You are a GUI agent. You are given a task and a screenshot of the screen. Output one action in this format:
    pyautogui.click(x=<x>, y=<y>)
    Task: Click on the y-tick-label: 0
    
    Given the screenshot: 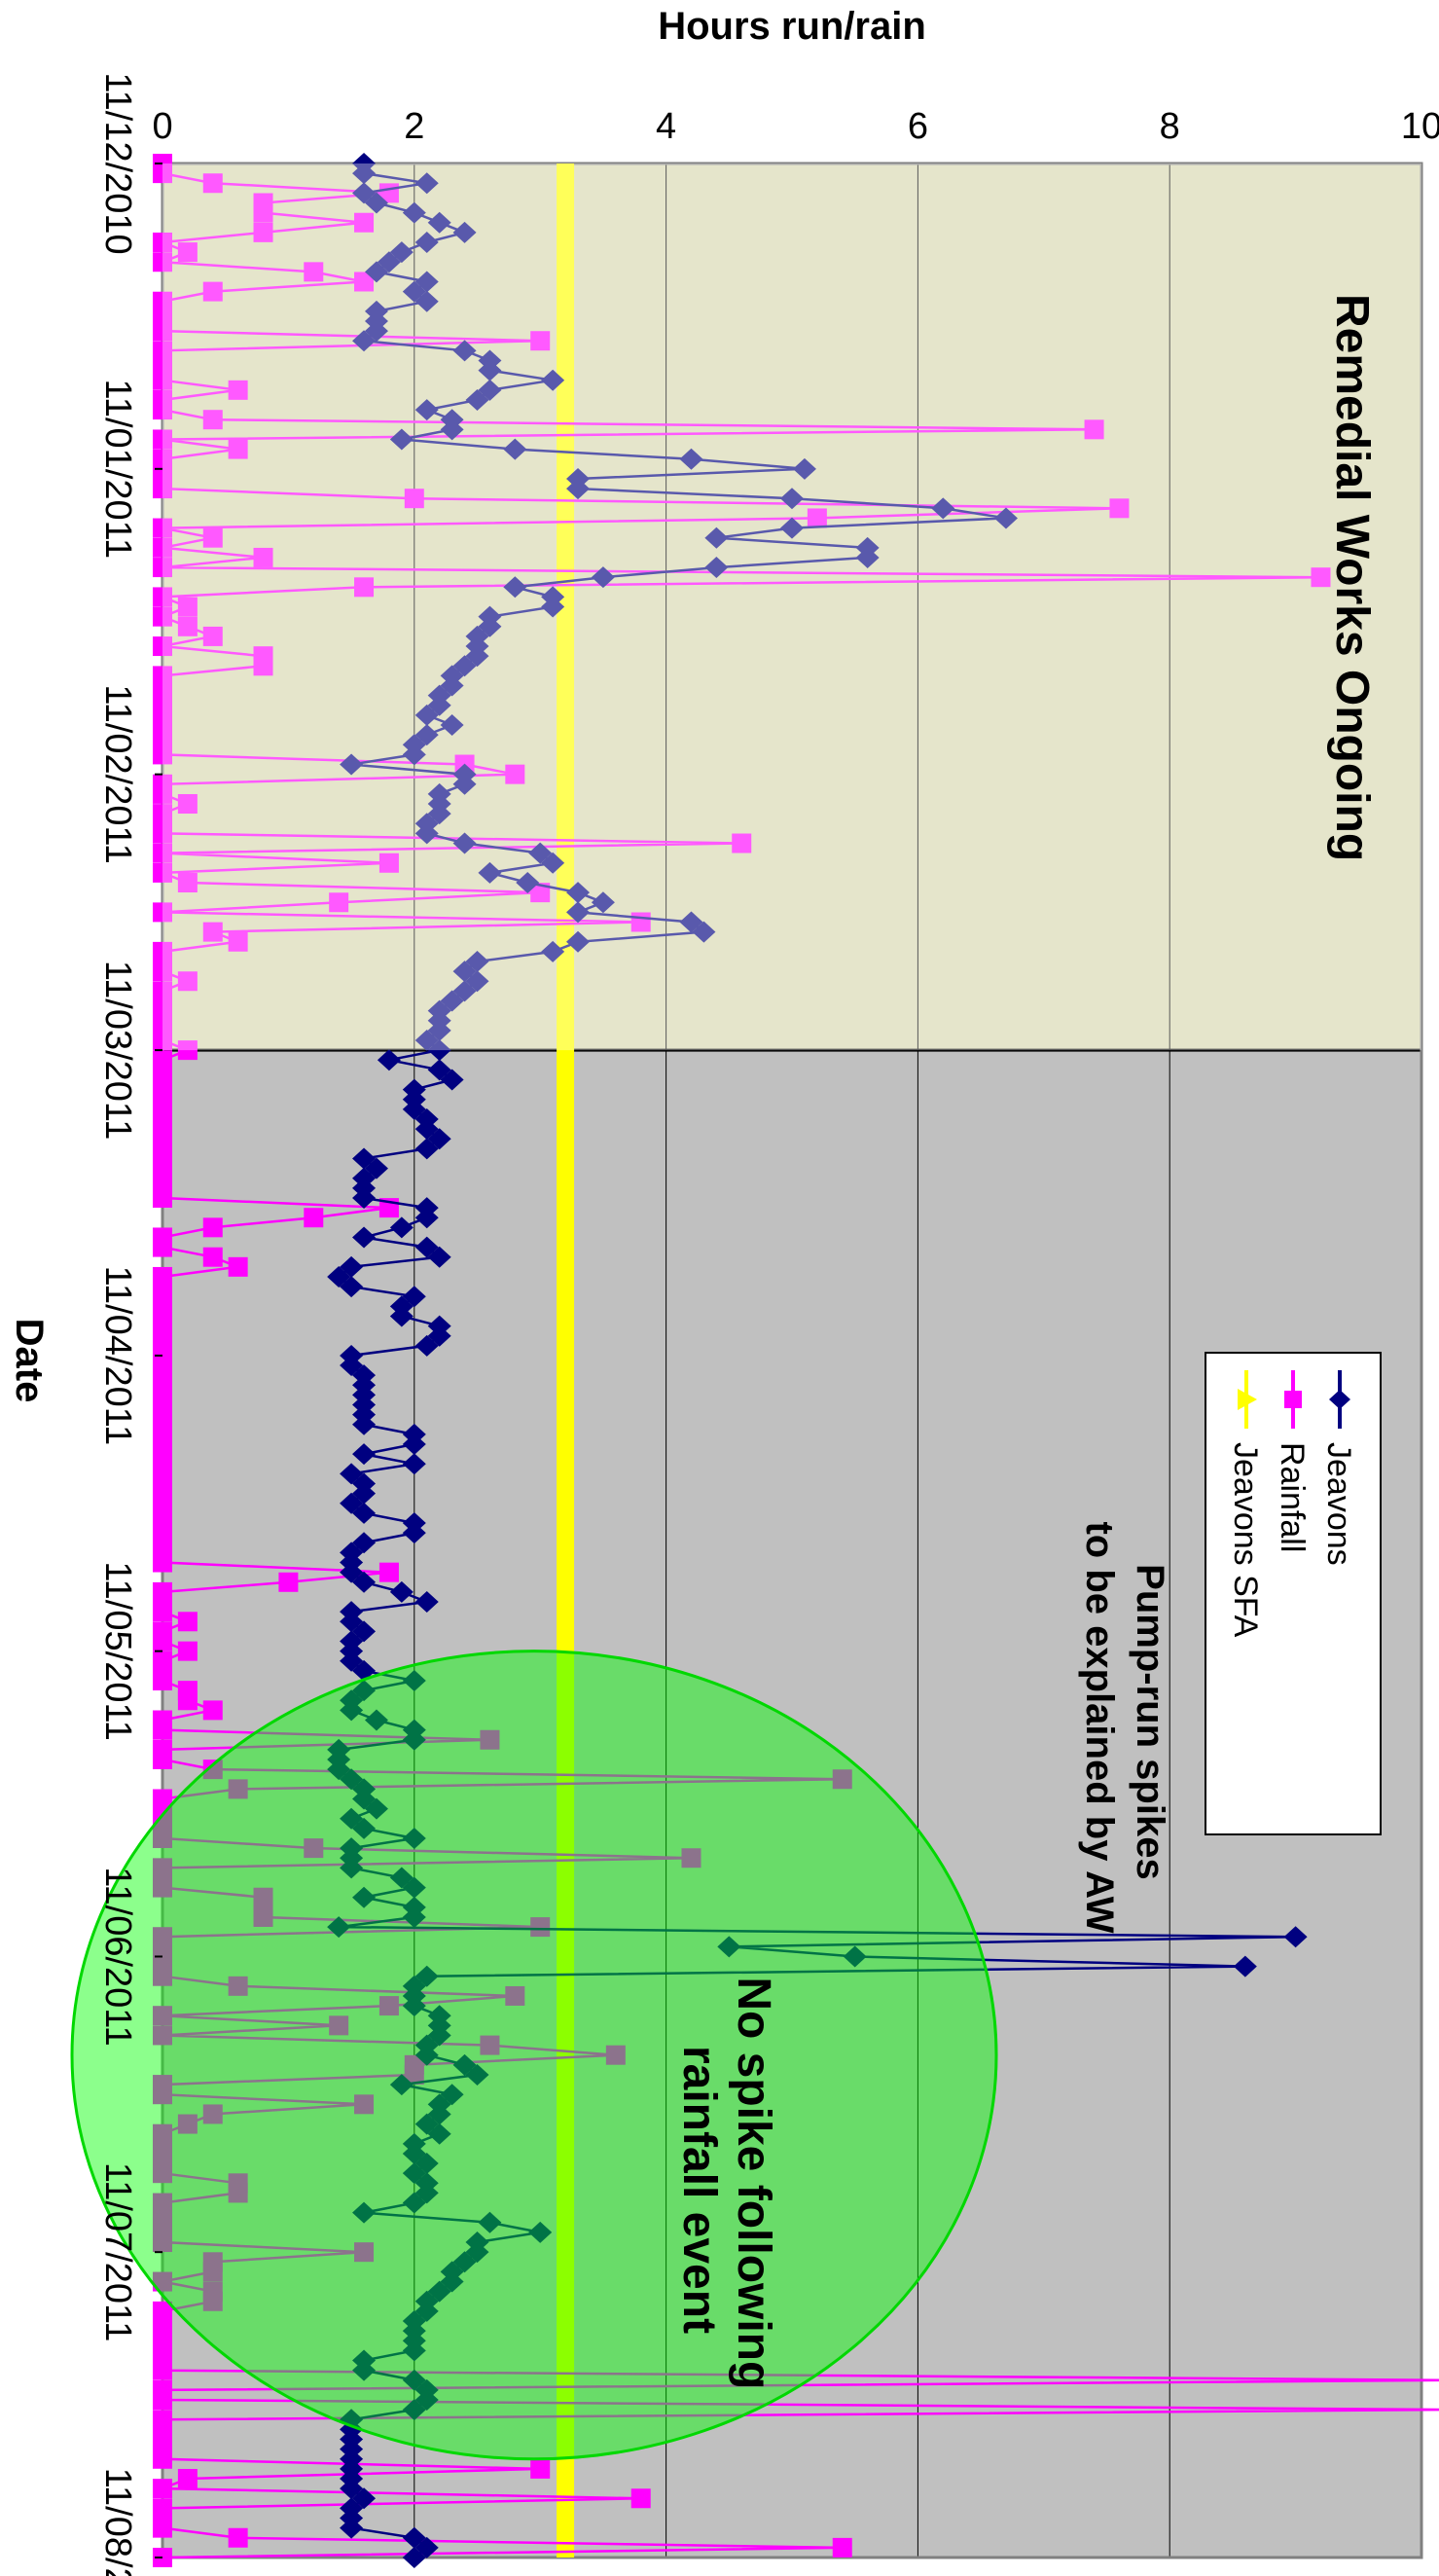 What is the action you would take?
    pyautogui.click(x=162, y=126)
    